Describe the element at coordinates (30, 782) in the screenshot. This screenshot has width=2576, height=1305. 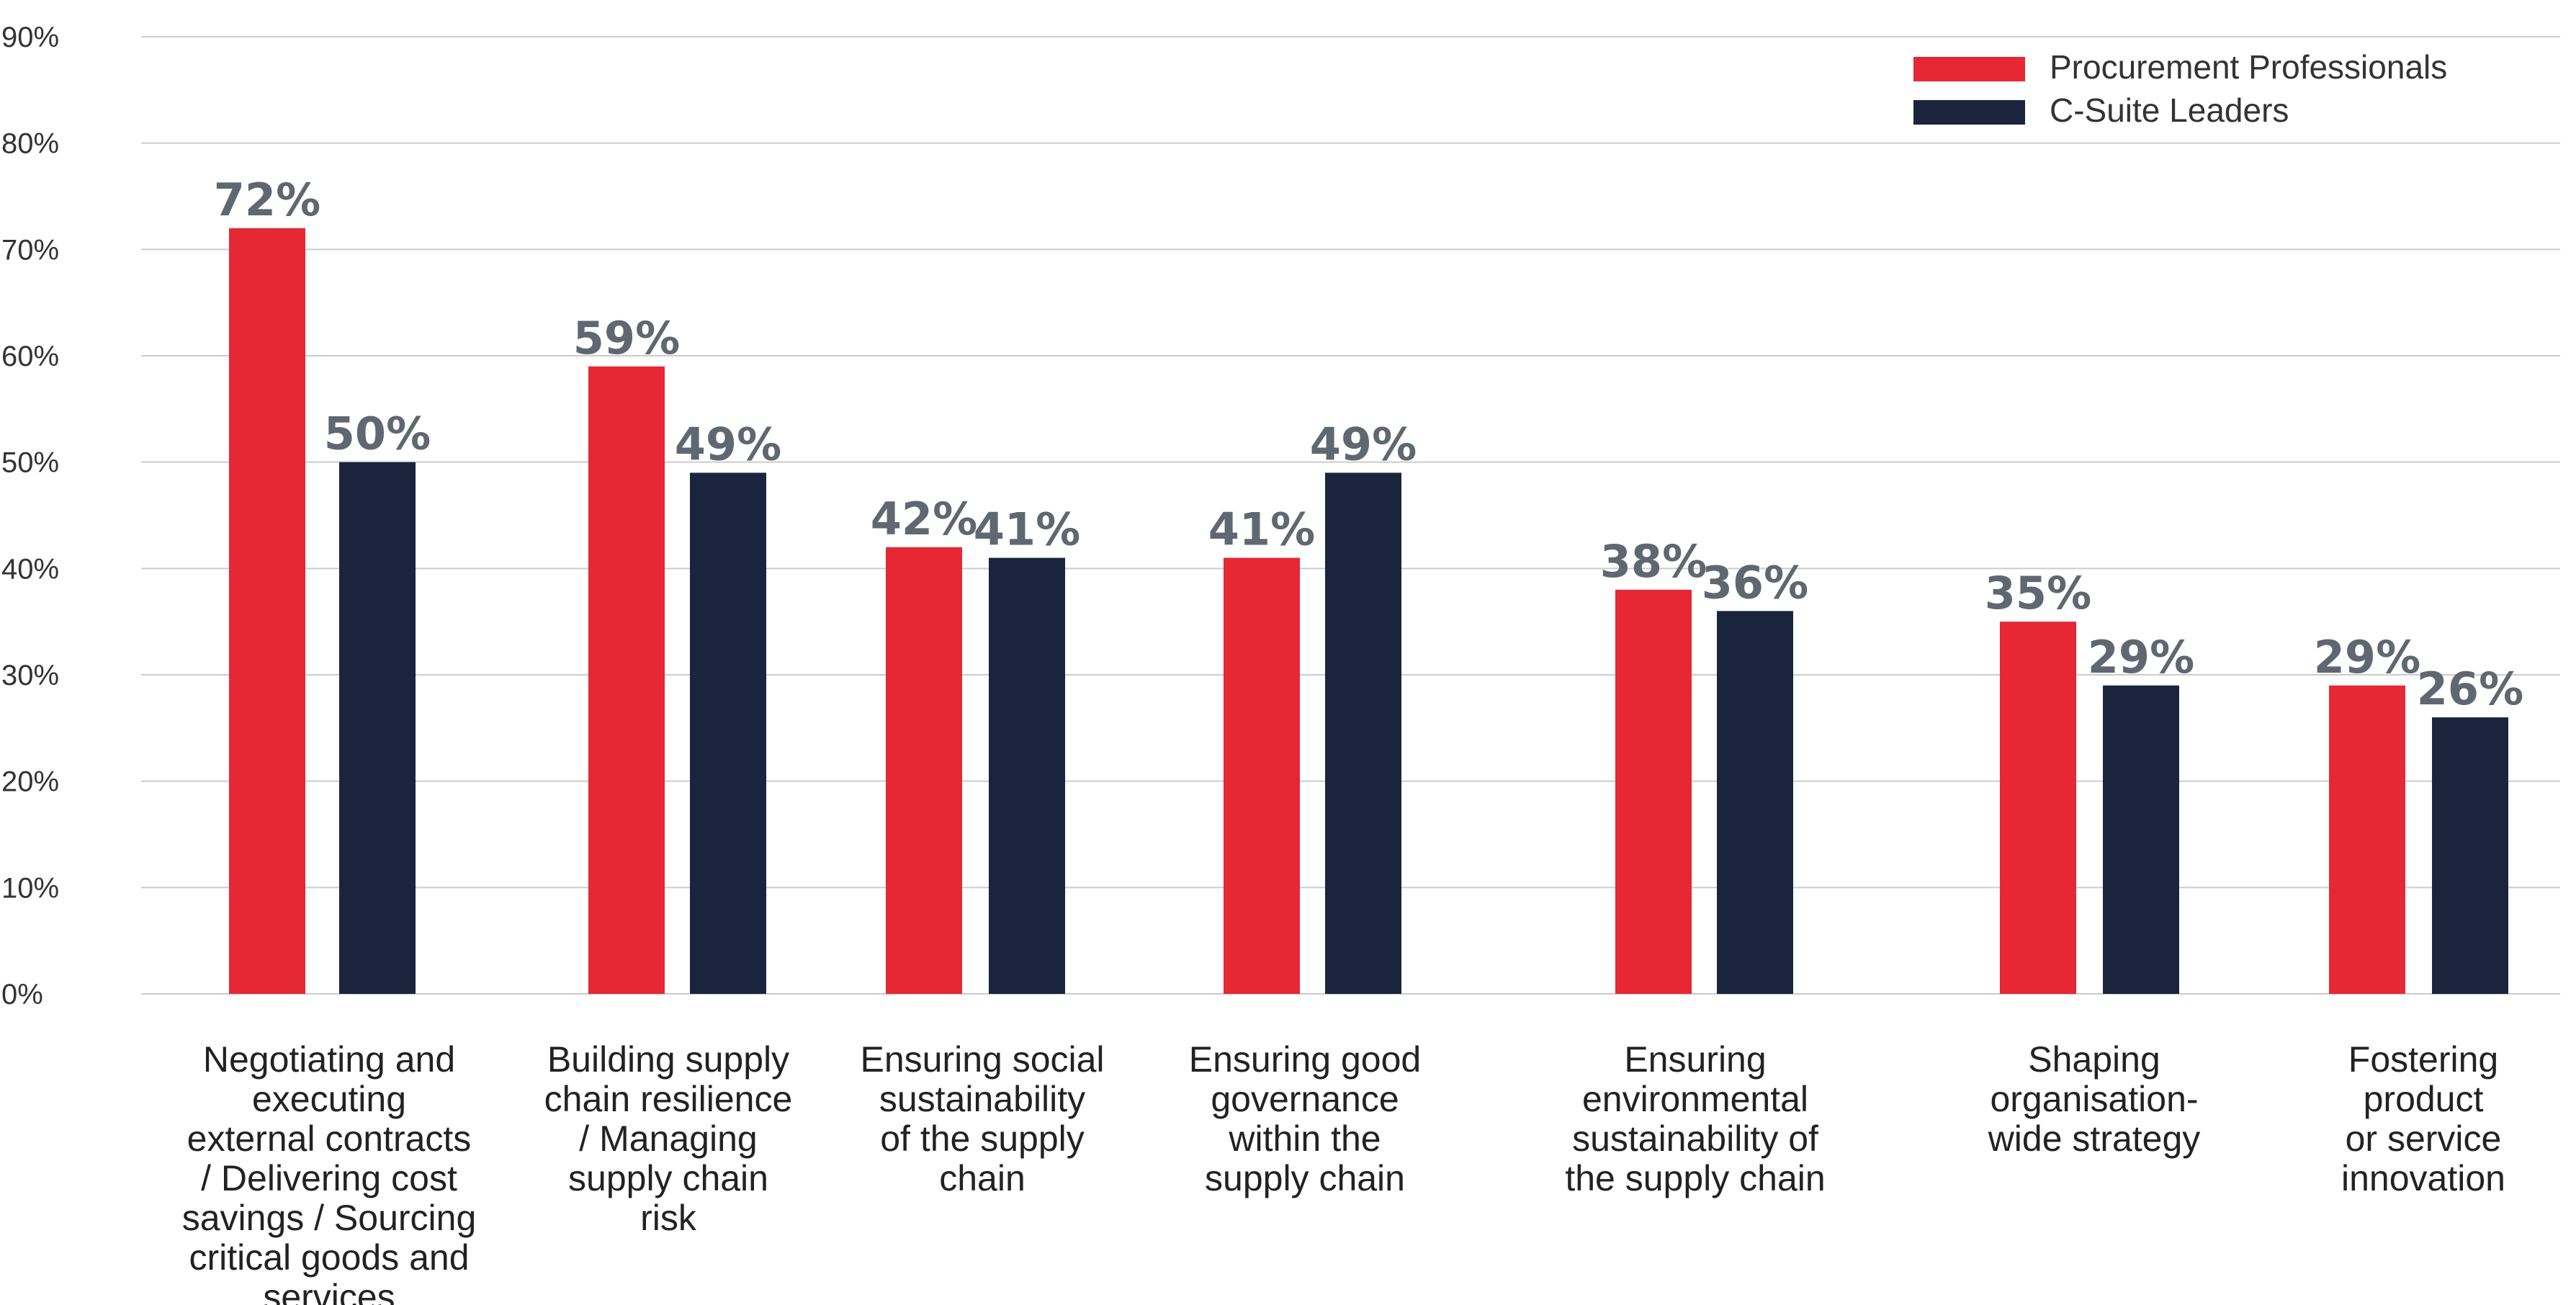
I see `y-tick-label: 20%` at that location.